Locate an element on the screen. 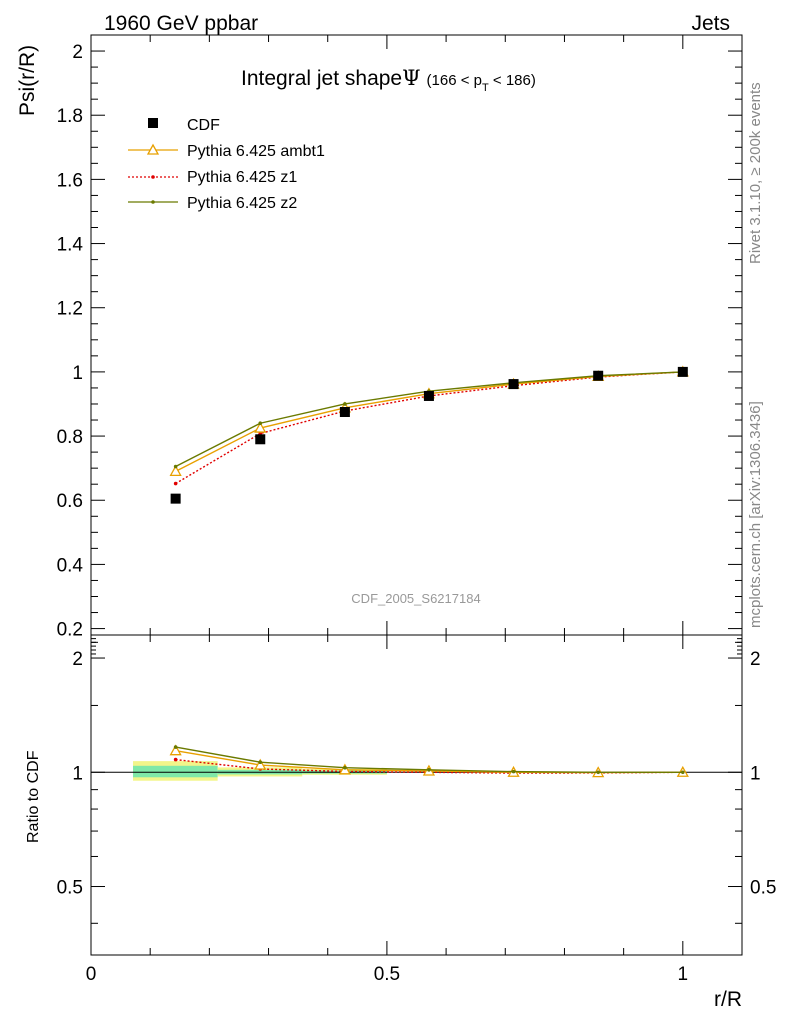  main-title: Integral jet shapeΨ (166 < pT < 186) is located at coordinates (388, 80).